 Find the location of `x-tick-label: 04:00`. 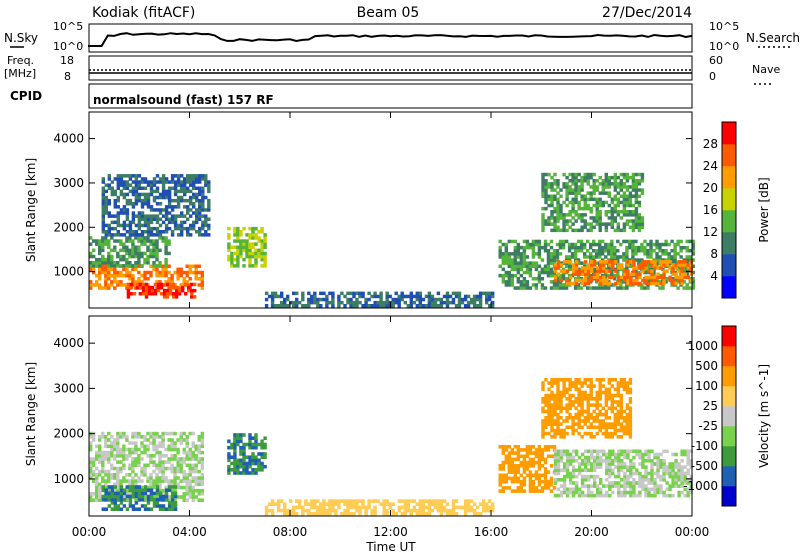

x-tick-label: 04:00 is located at coordinates (189, 532).